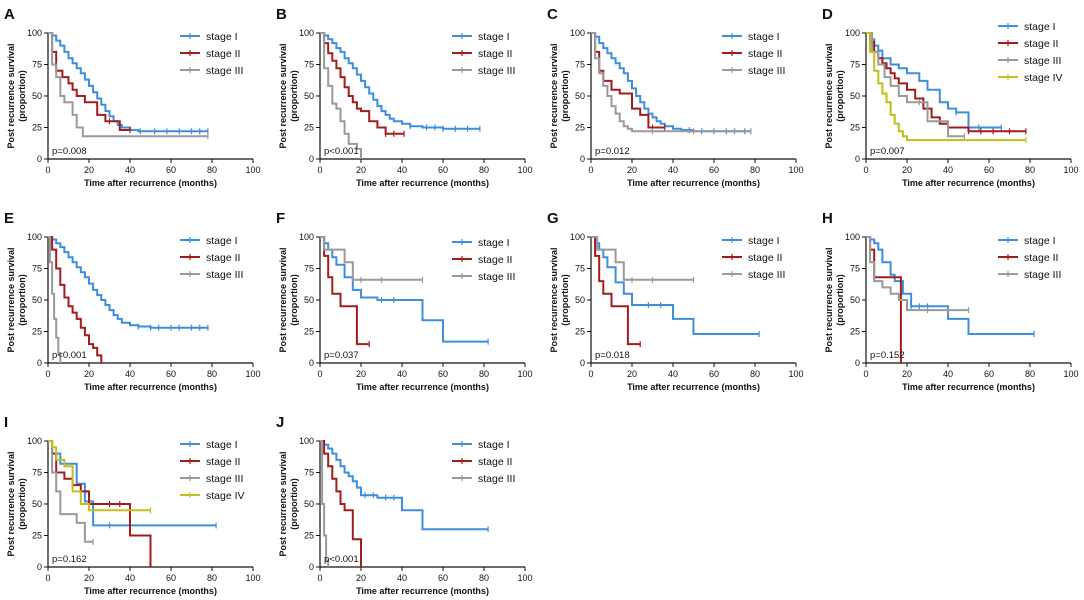 The height and width of the screenshot is (600, 1084). What do you see at coordinates (887, 355) in the screenshot?
I see `p-value: p=0.152` at bounding box center [887, 355].